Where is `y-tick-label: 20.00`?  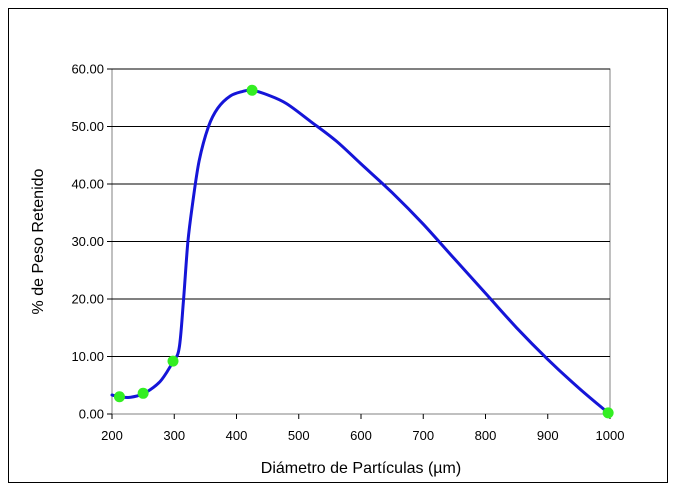 y-tick-label: 20.00 is located at coordinates (87, 299).